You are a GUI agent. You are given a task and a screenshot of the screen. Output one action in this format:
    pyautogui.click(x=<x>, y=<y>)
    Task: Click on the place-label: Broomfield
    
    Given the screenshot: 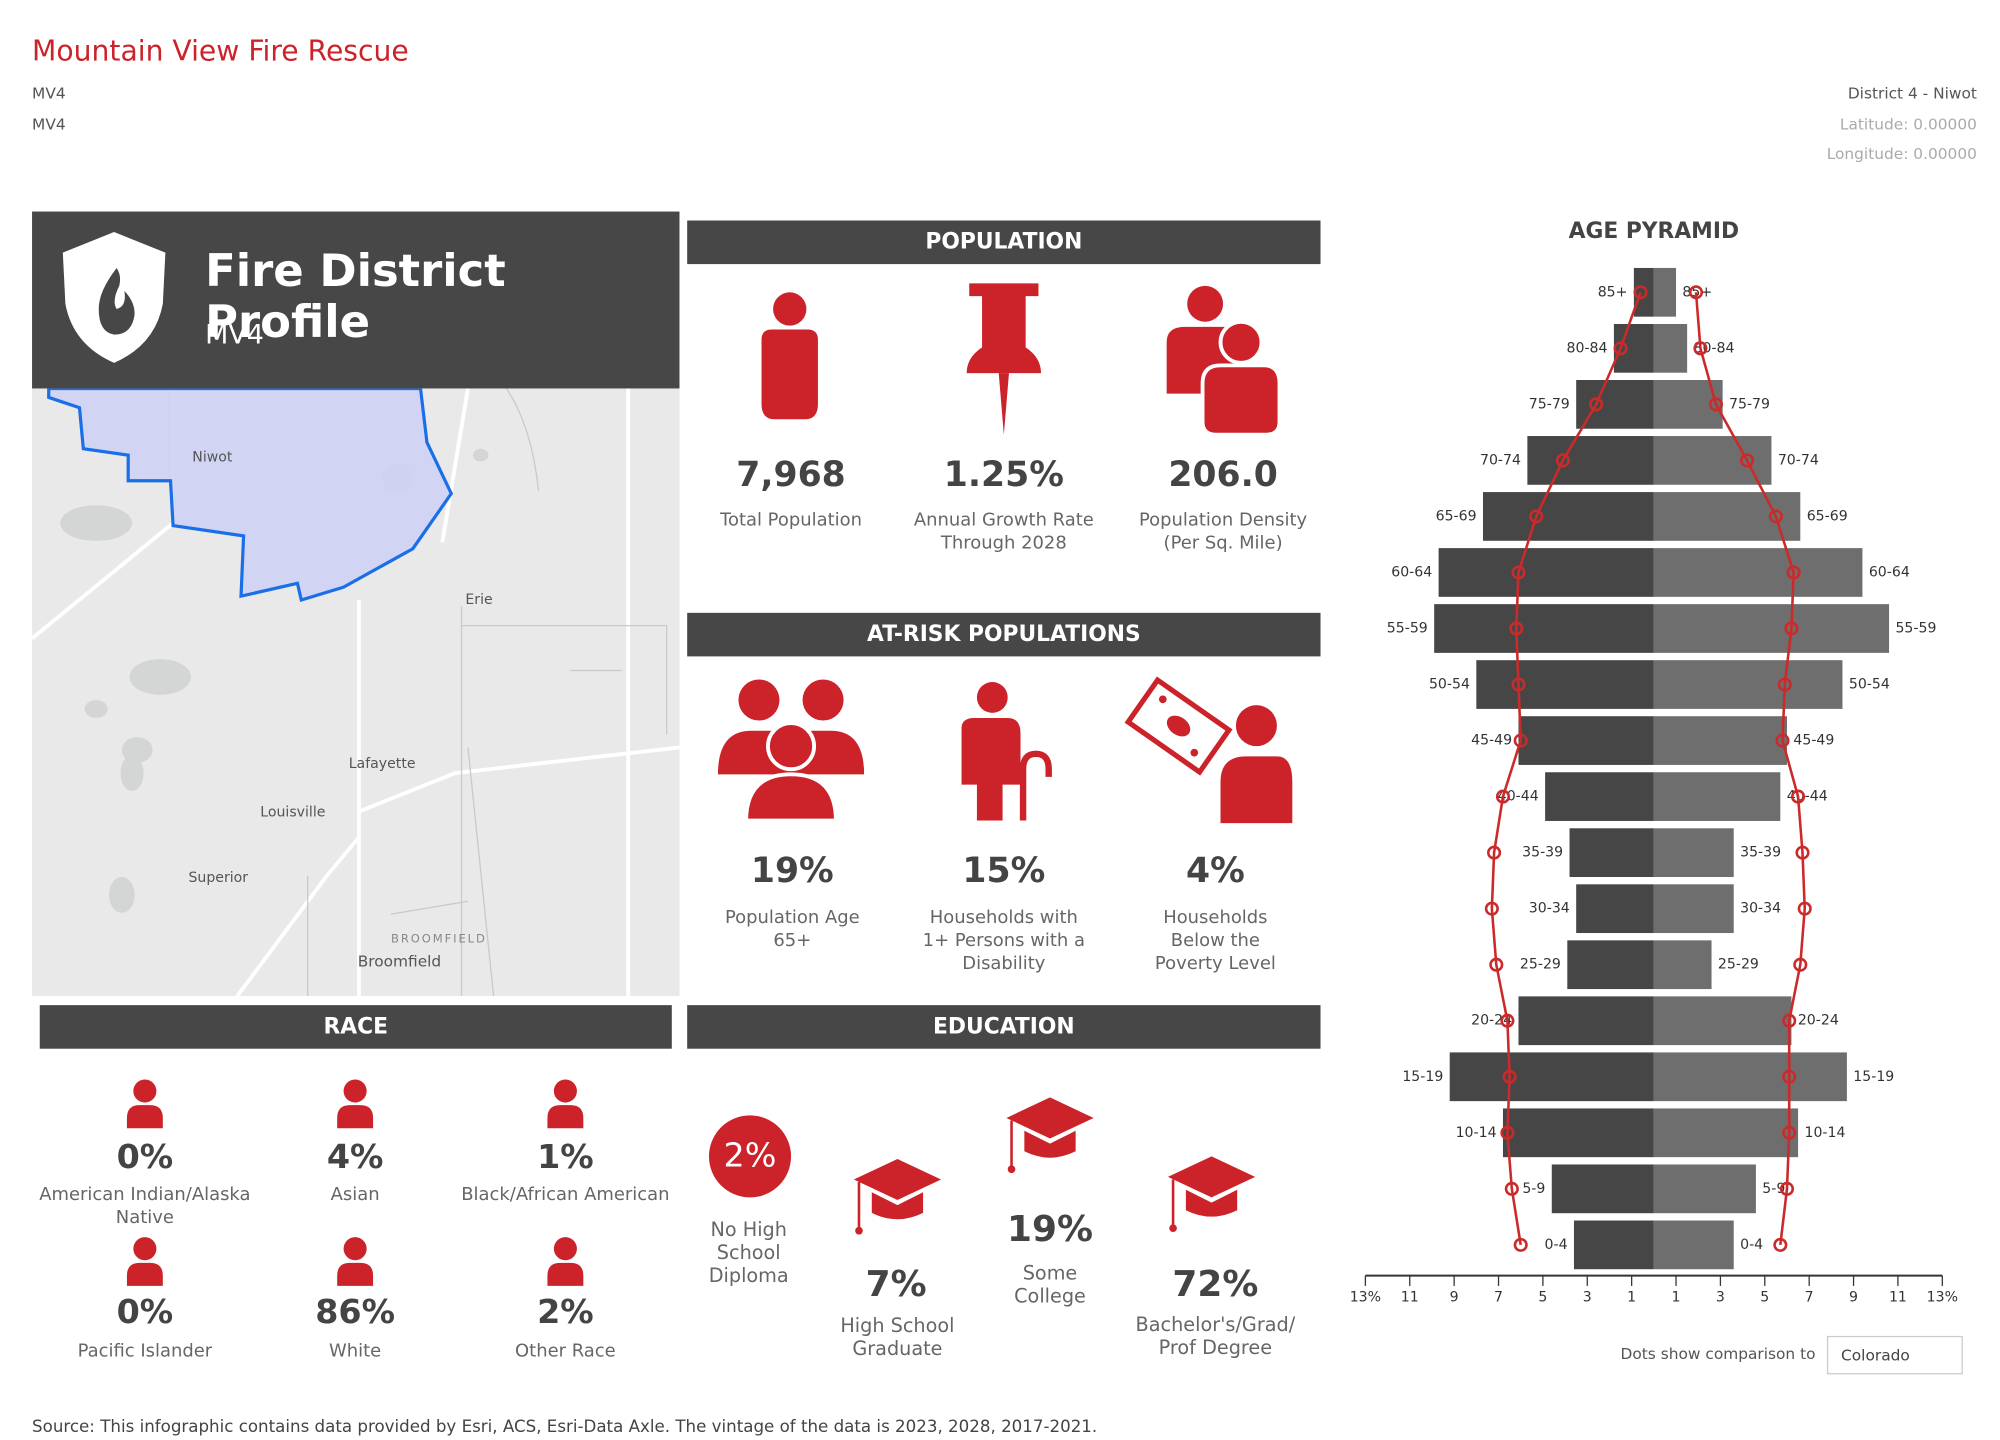 What is the action you would take?
    pyautogui.click(x=400, y=962)
    